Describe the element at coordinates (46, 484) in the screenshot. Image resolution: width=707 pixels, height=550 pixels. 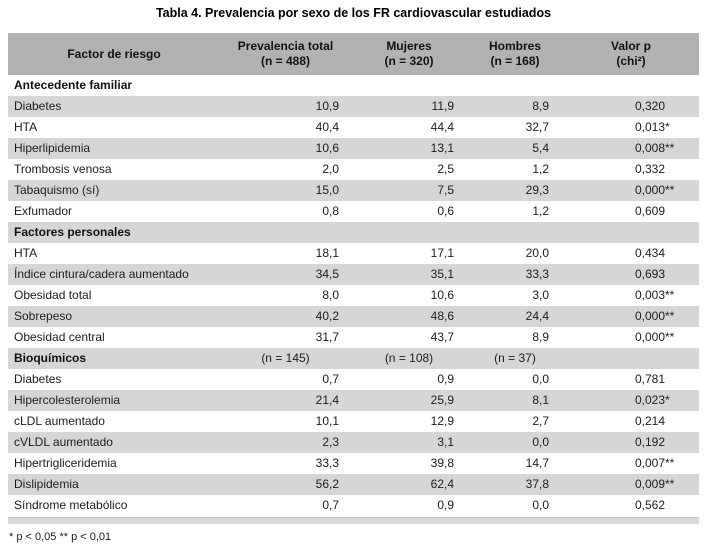
I see `row-label: Dislipidemia` at that location.